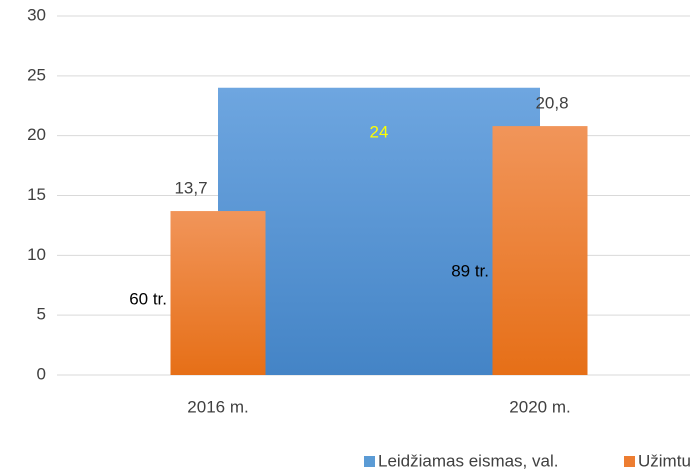 The height and width of the screenshot is (474, 692). I want to click on annotation: 60 tr., so click(148, 298).